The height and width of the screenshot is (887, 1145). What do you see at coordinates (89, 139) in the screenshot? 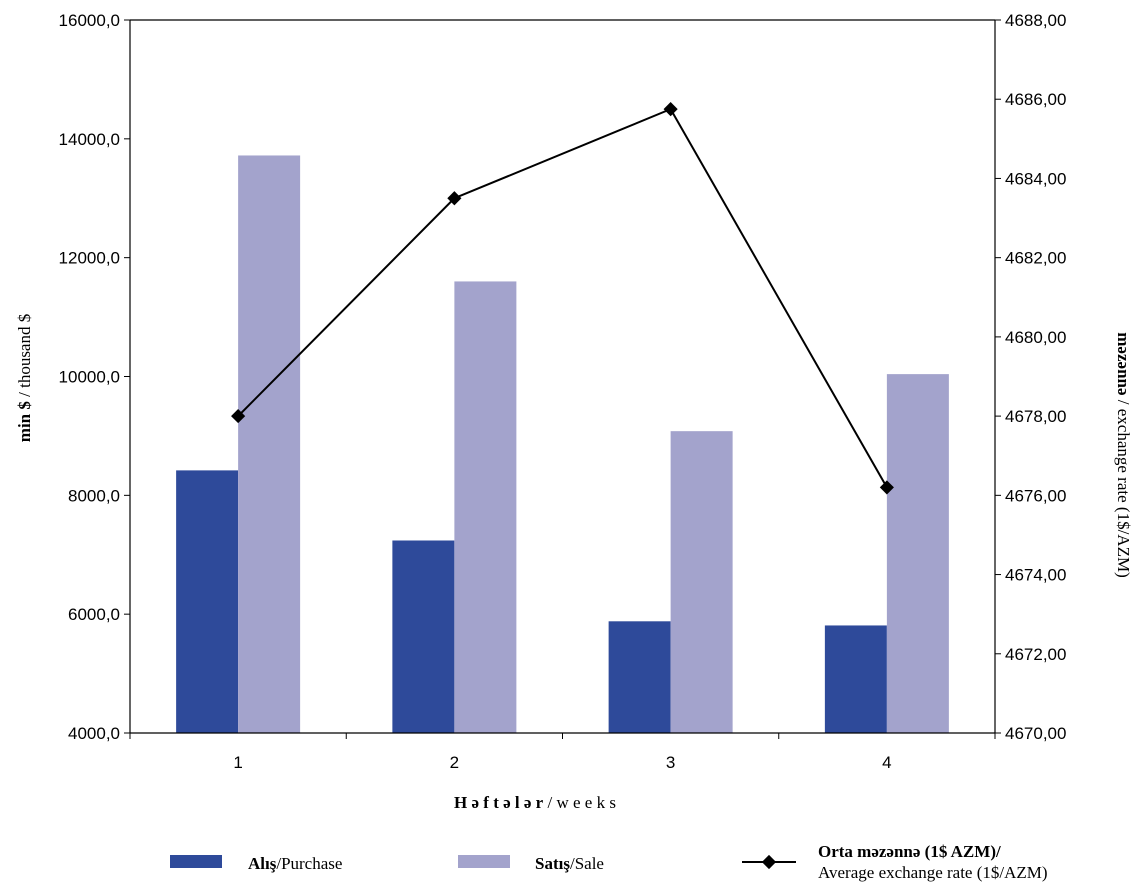
I see `y-tick-label: 14000,0` at bounding box center [89, 139].